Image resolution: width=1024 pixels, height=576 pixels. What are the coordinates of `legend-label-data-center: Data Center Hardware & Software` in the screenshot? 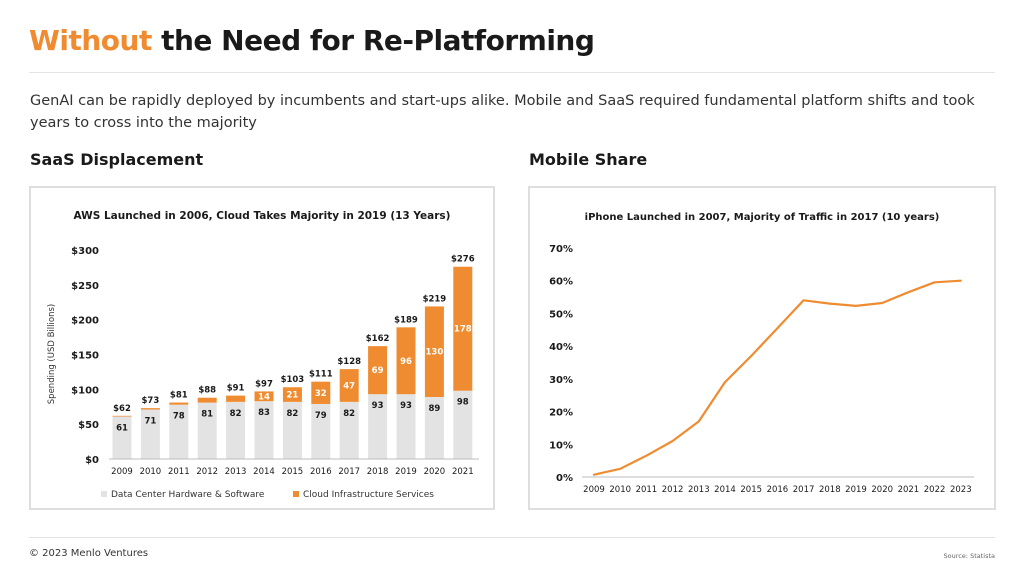 It's located at (188, 495).